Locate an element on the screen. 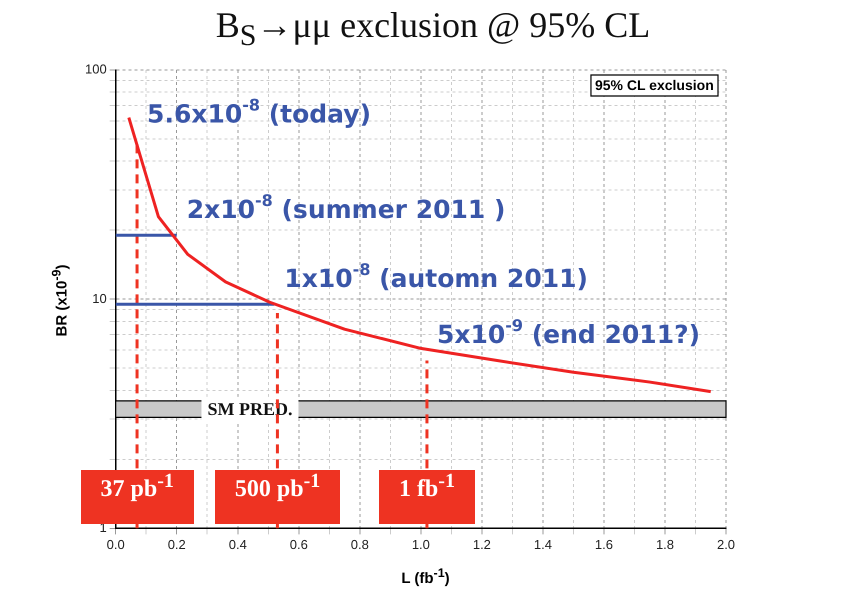  x-axis-title: L (fb$^{-1}$) is located at coordinates (425, 576).